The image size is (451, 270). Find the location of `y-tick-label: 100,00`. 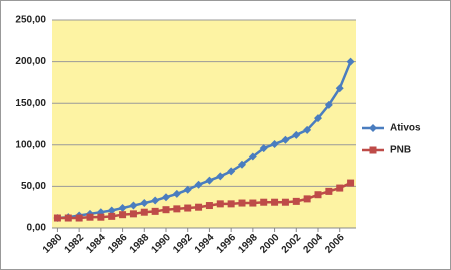

y-tick-label: 100,00 is located at coordinates (30, 144).